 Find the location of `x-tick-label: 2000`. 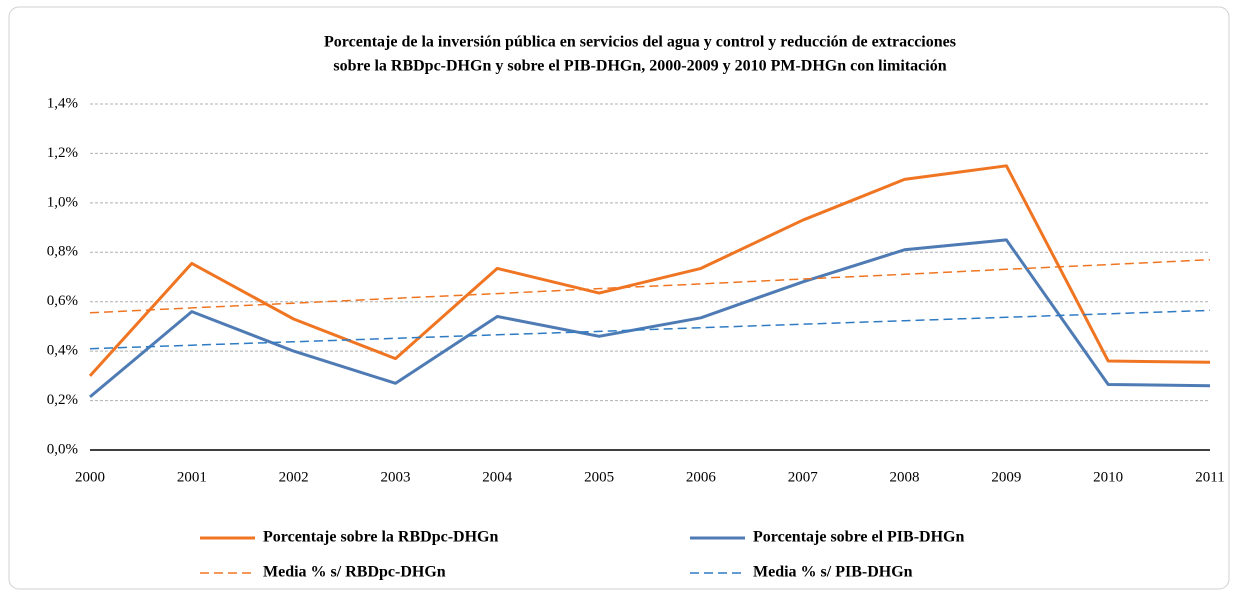

x-tick-label: 2000 is located at coordinates (90, 477).